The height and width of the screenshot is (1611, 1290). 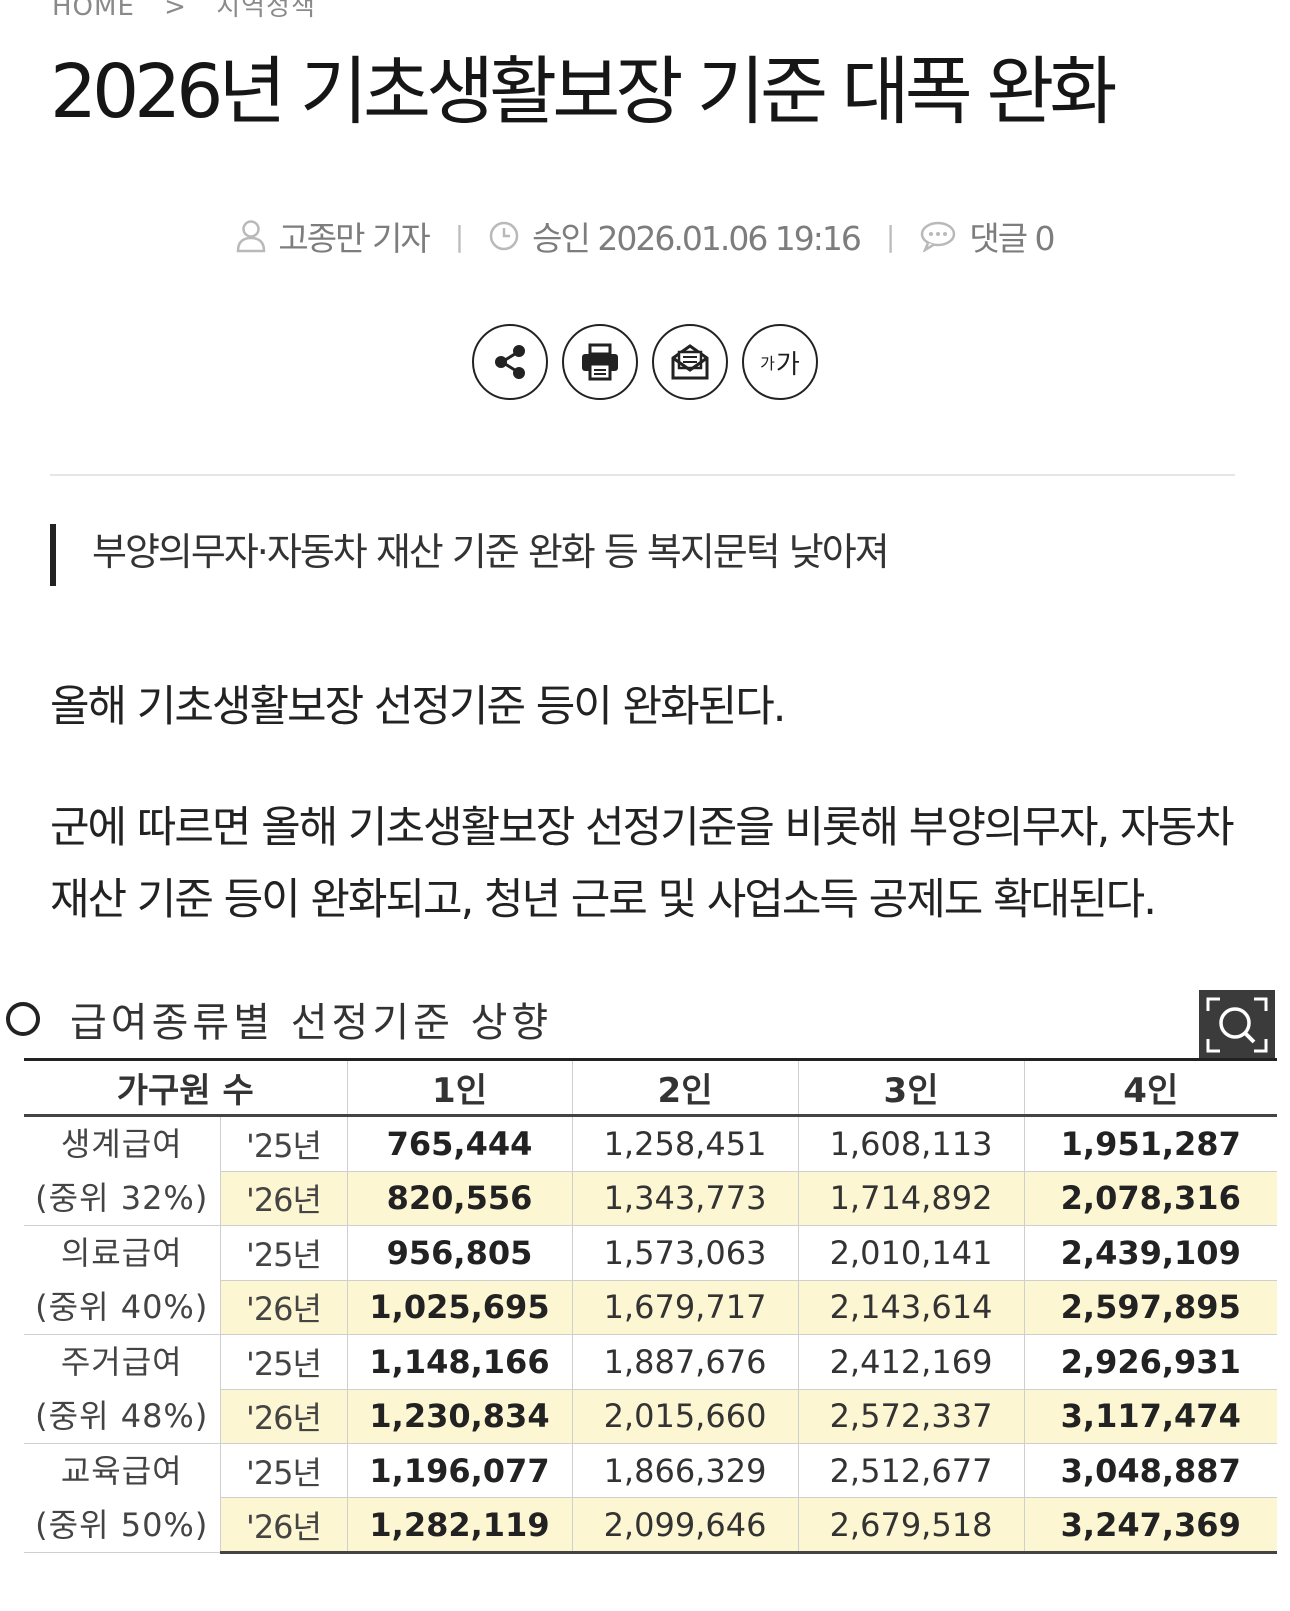 I want to click on amount-cell: 2,439,109, so click(x=1150, y=1253).